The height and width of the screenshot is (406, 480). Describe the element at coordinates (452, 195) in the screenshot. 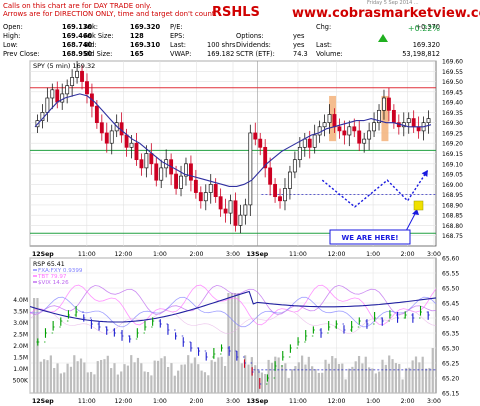

I see `price-tick-label: 168.95` at that location.